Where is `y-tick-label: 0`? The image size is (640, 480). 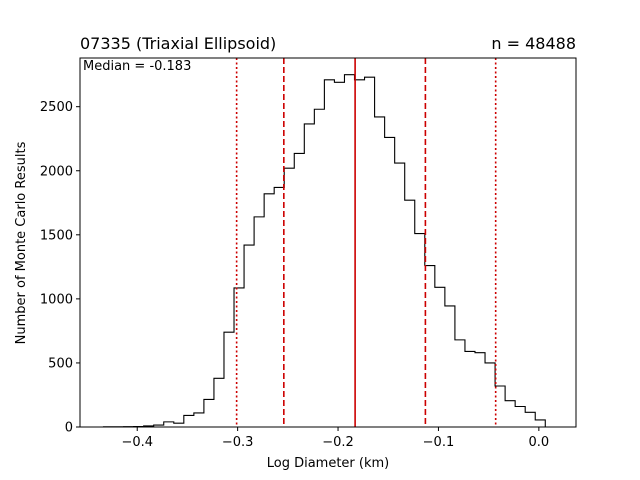
y-tick-label: 0 is located at coordinates (69, 428).